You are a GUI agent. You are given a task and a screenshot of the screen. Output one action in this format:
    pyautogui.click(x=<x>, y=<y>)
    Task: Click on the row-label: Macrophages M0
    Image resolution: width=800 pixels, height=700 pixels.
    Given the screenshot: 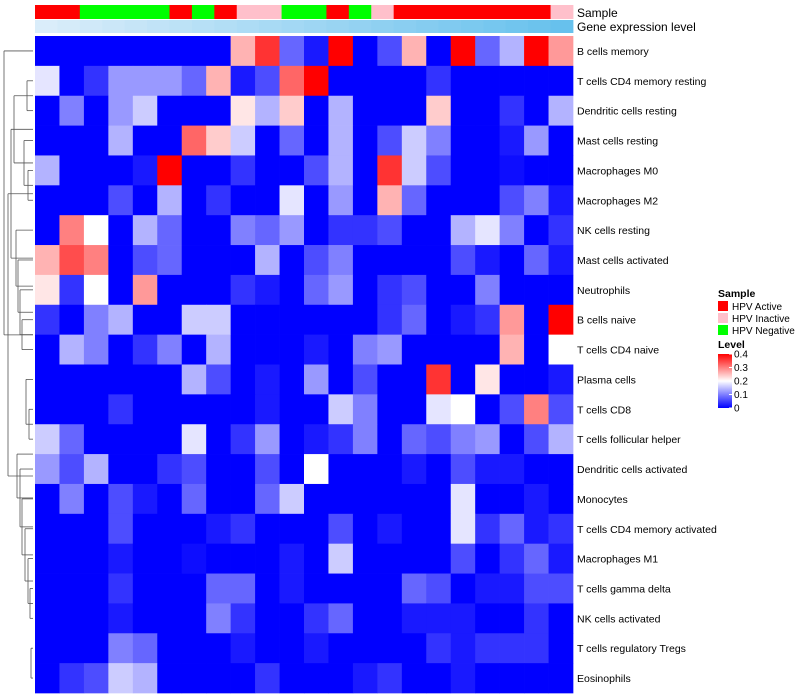 What is the action you would take?
    pyautogui.click(x=617, y=171)
    